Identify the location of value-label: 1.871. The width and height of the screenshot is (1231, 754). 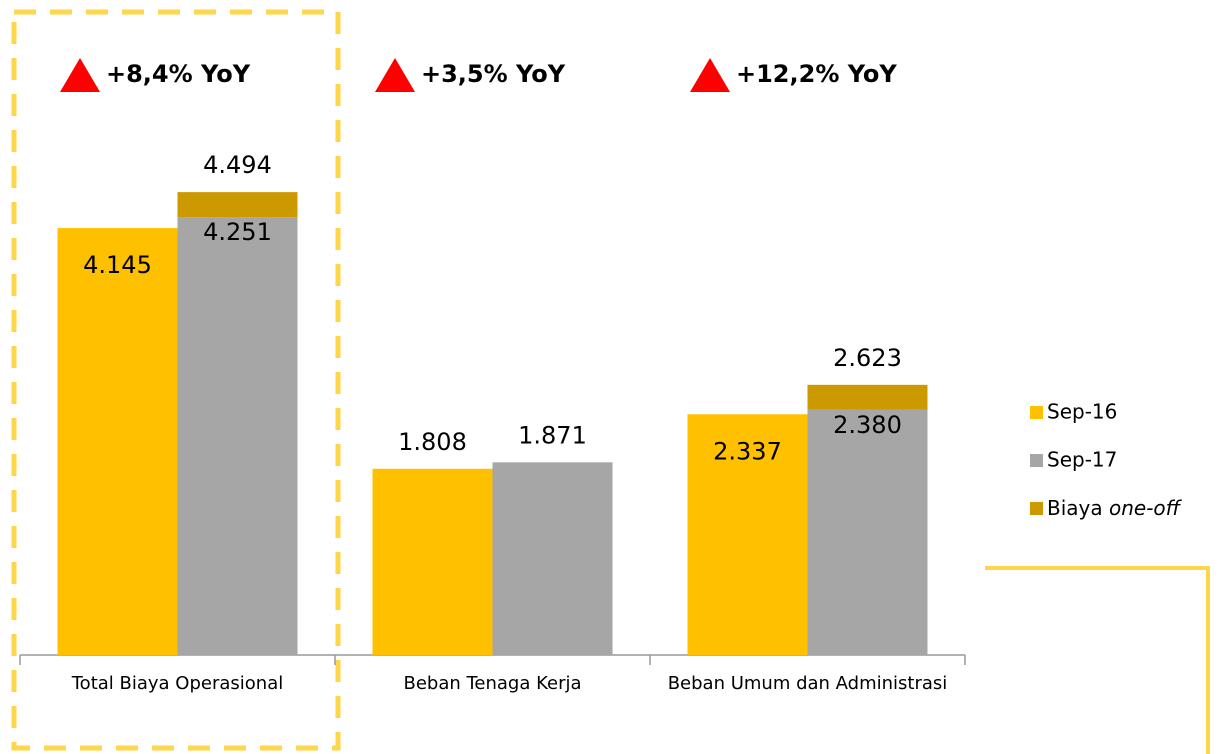
(552, 435).